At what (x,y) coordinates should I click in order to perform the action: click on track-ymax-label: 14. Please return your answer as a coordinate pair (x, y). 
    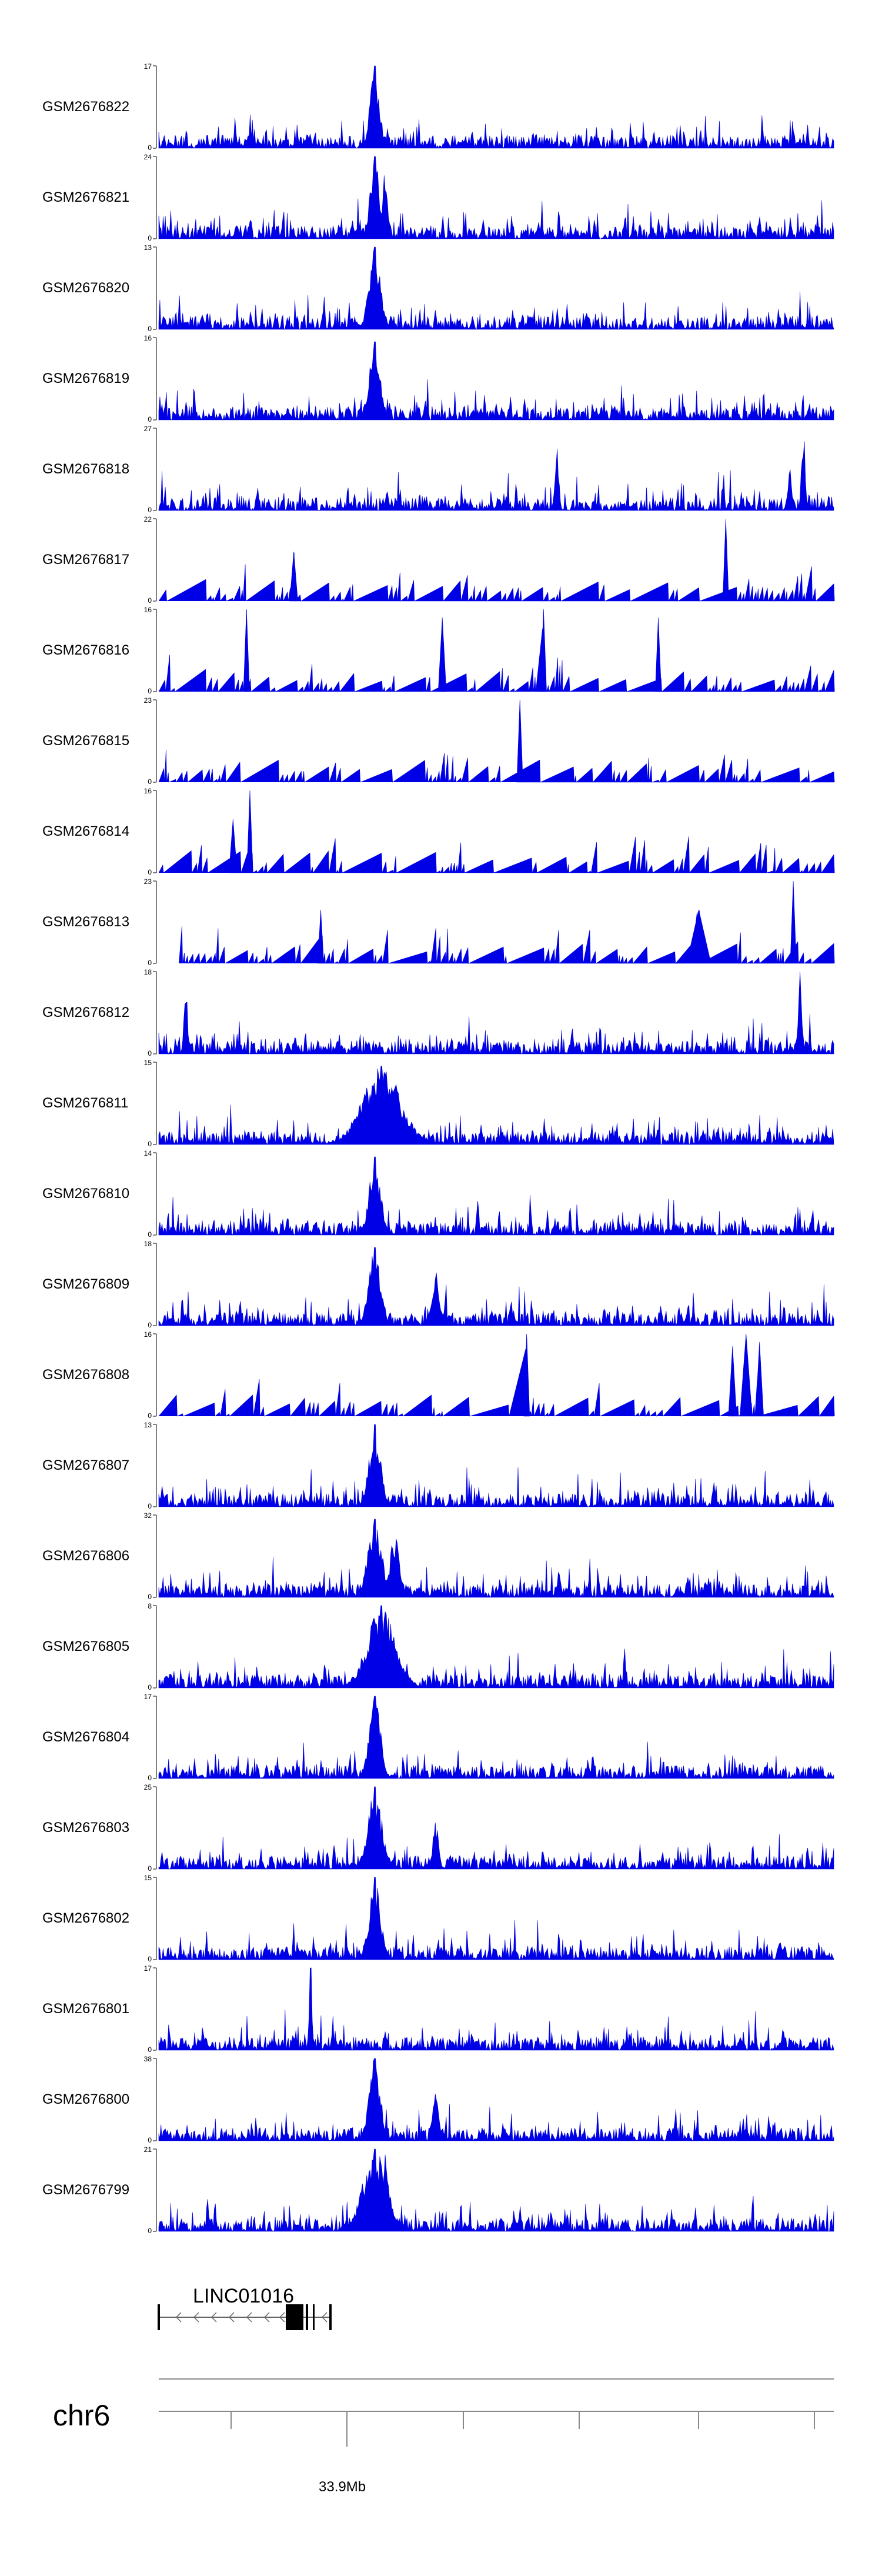
    Looking at the image, I should click on (147, 1153).